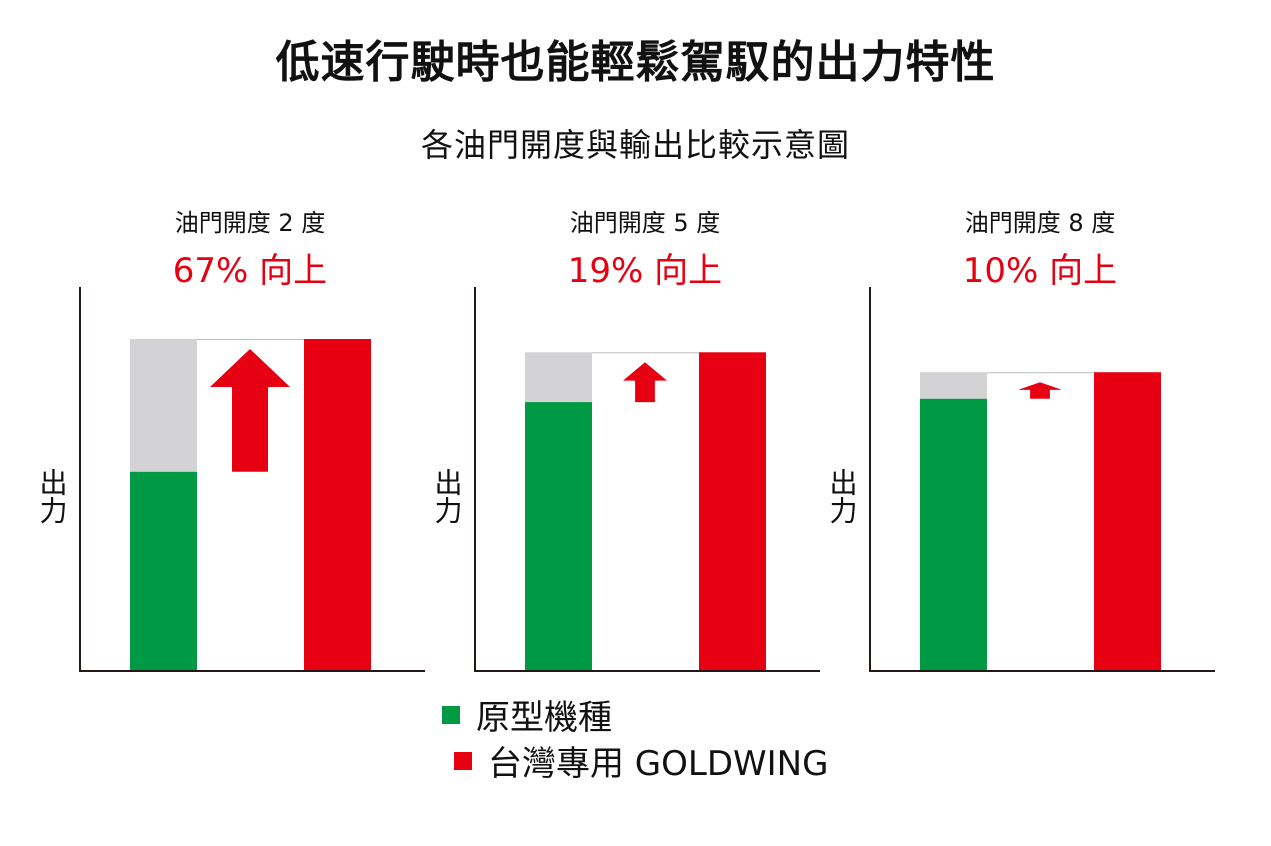 The width and height of the screenshot is (1271, 846). What do you see at coordinates (451, 714) in the screenshot?
I see `legend-swatch-original` at bounding box center [451, 714].